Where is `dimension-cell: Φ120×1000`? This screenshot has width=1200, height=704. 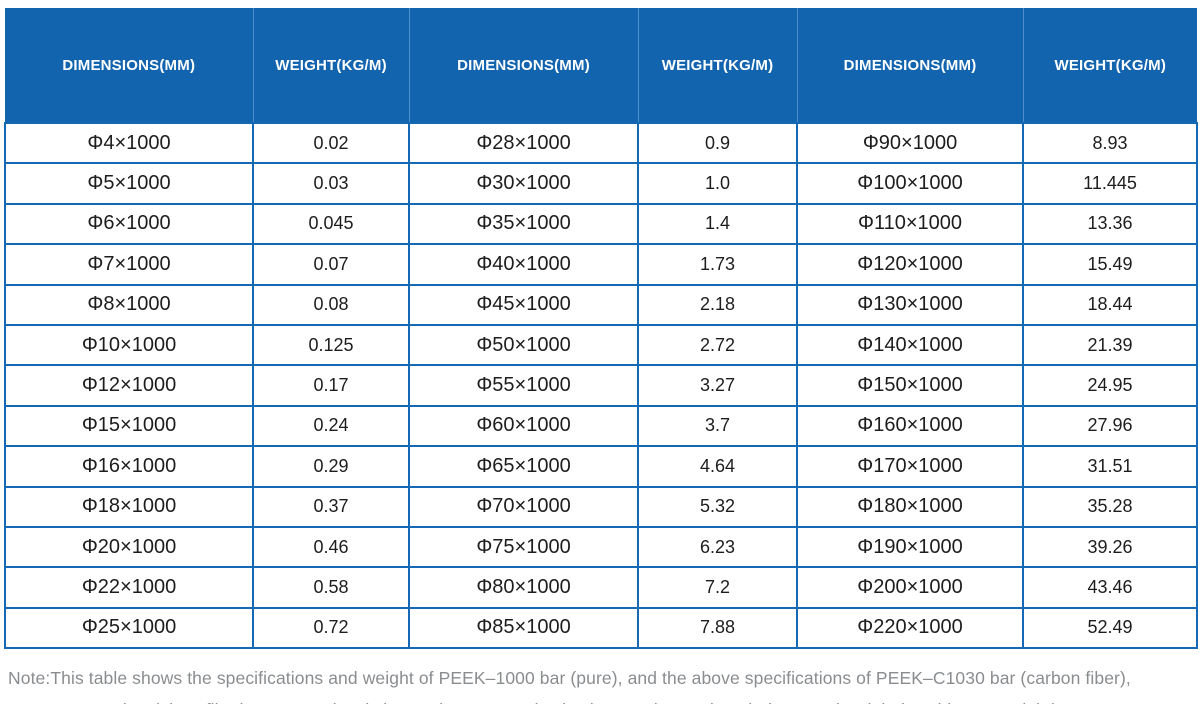 dimension-cell: Φ120×1000 is located at coordinates (910, 264).